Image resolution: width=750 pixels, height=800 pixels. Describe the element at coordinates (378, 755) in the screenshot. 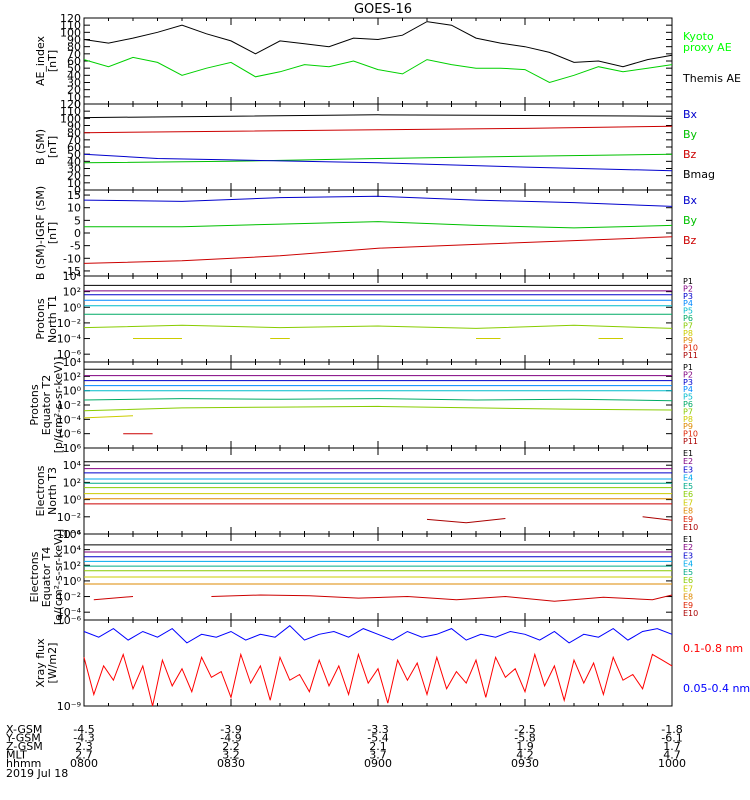

I see `orbit-value: 3.7` at that location.